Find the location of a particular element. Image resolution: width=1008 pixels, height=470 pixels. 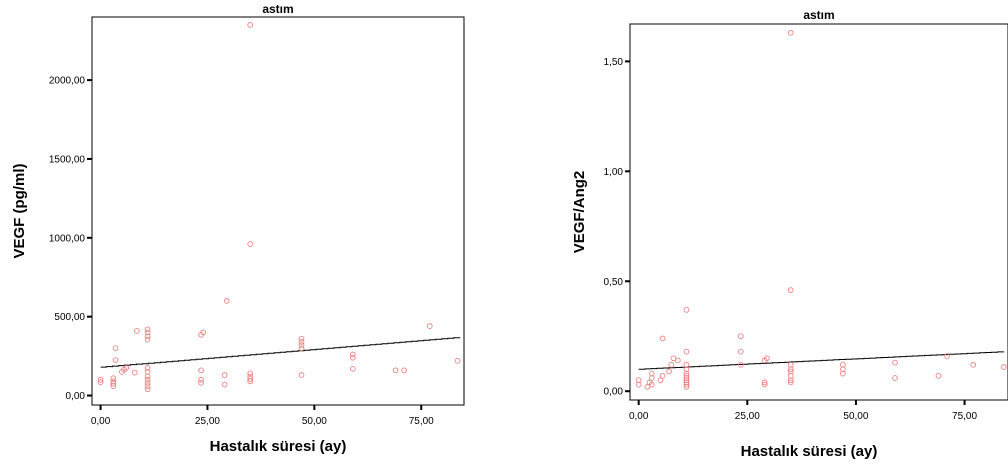

y-tick-label: 1,00 is located at coordinates (614, 172).